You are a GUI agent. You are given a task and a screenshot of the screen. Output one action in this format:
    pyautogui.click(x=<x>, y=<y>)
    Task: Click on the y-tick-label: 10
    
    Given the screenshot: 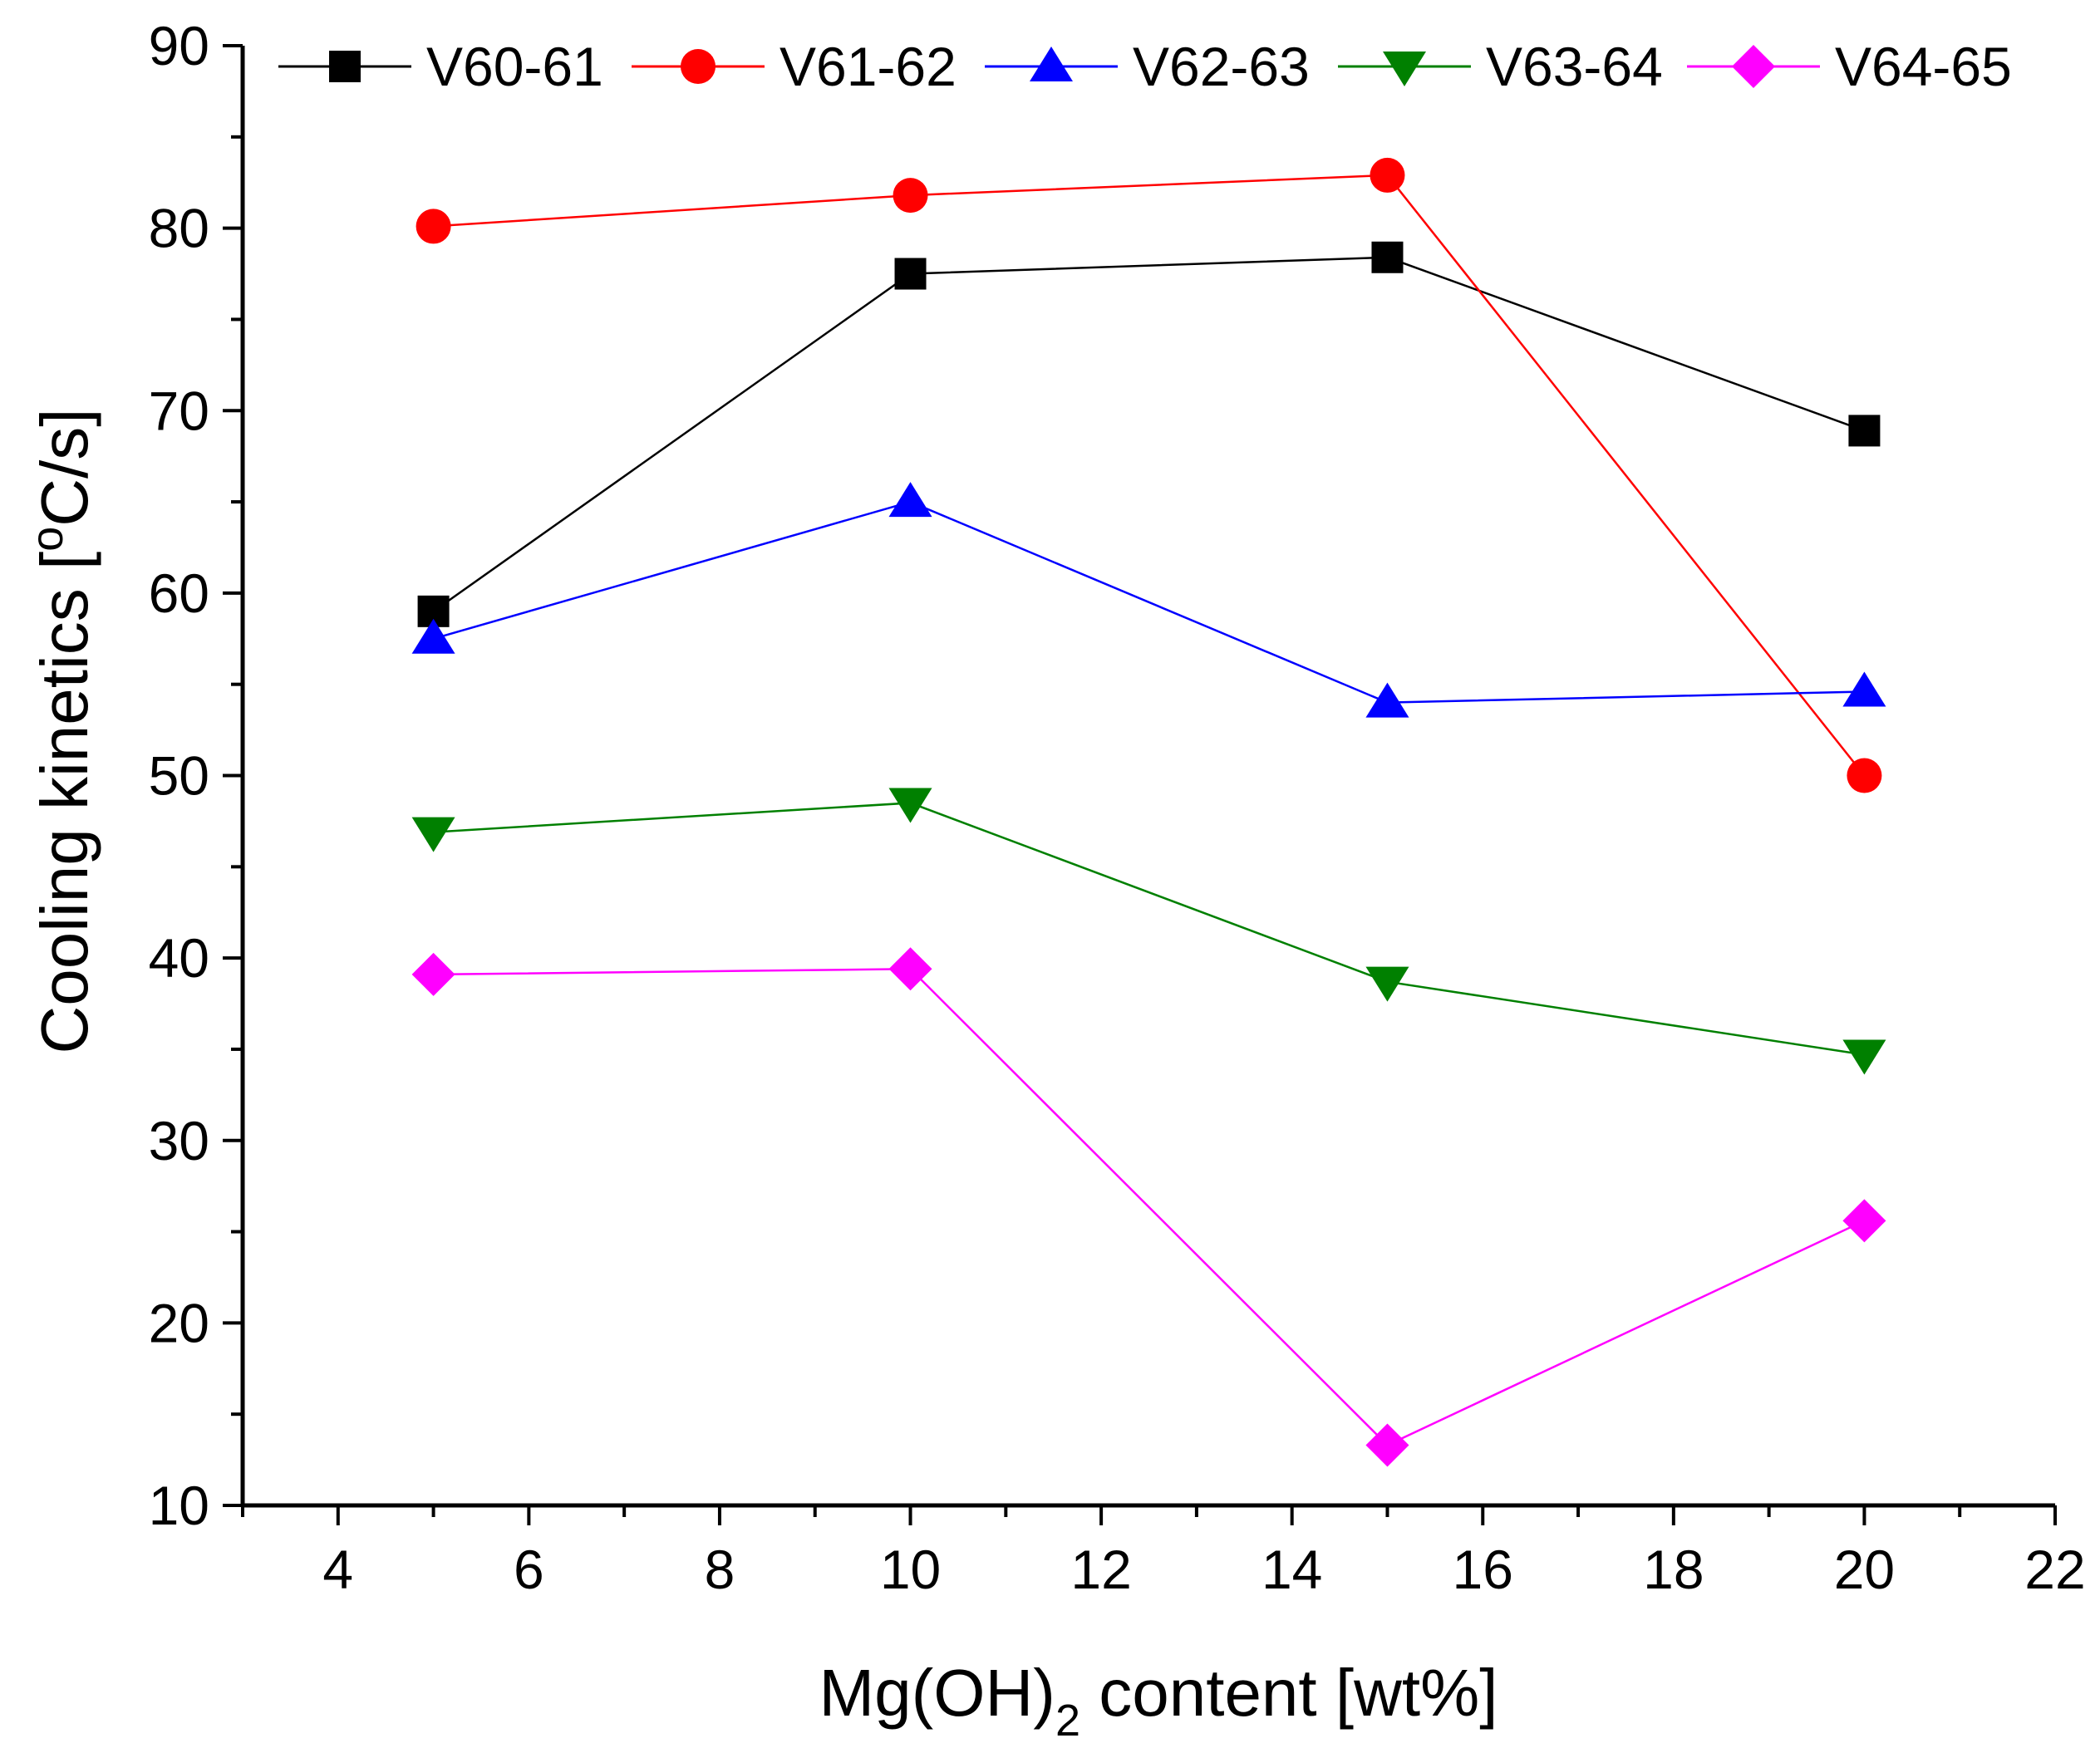 What is the action you would take?
    pyautogui.click(x=179, y=1505)
    